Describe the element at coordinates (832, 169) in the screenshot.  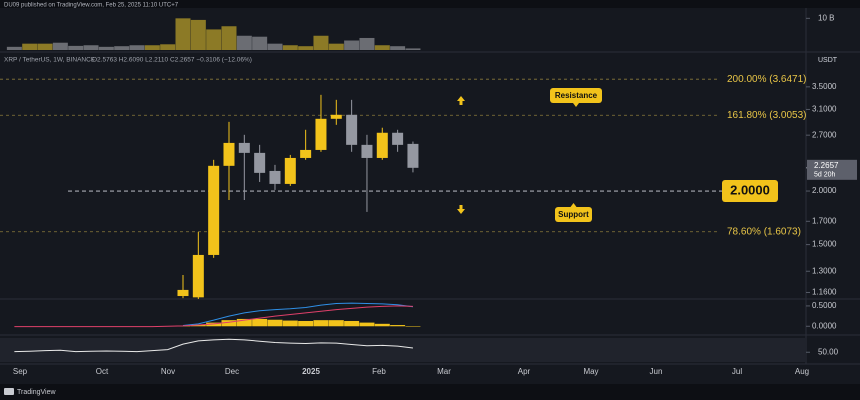
I see `current-price-box` at that location.